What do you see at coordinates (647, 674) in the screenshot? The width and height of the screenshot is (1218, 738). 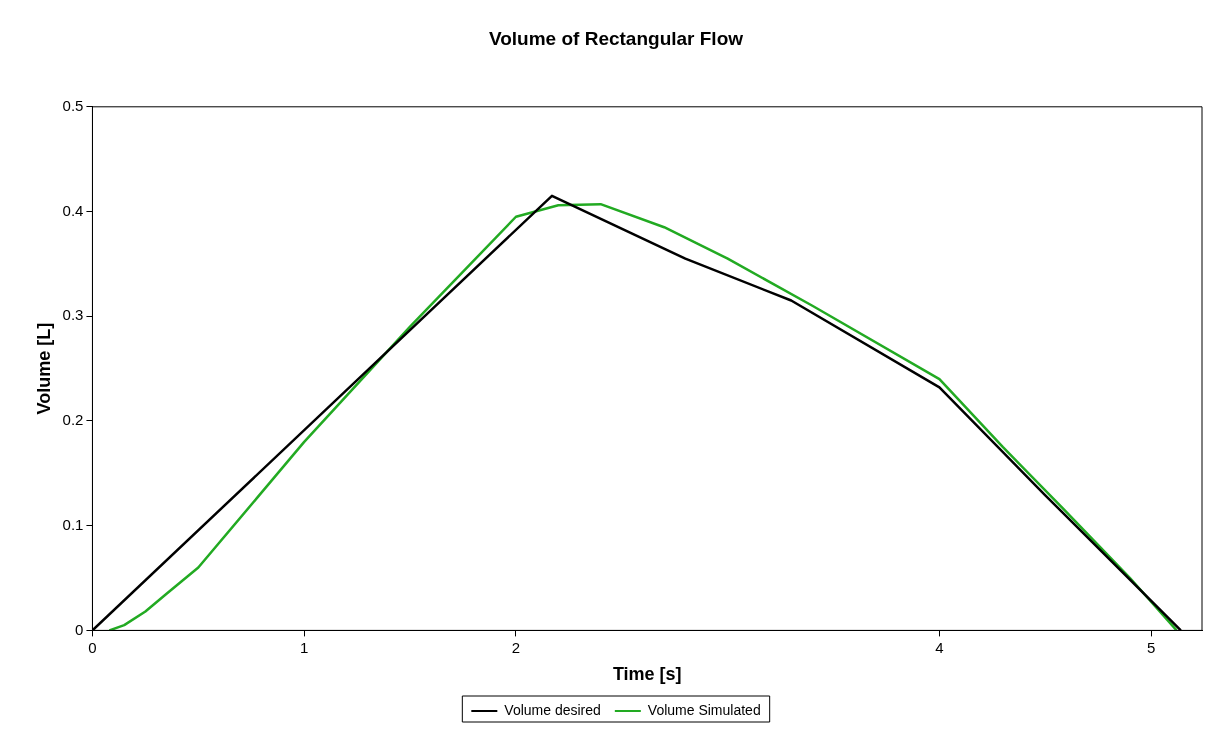 I see `x-axis-title: Time [s]` at bounding box center [647, 674].